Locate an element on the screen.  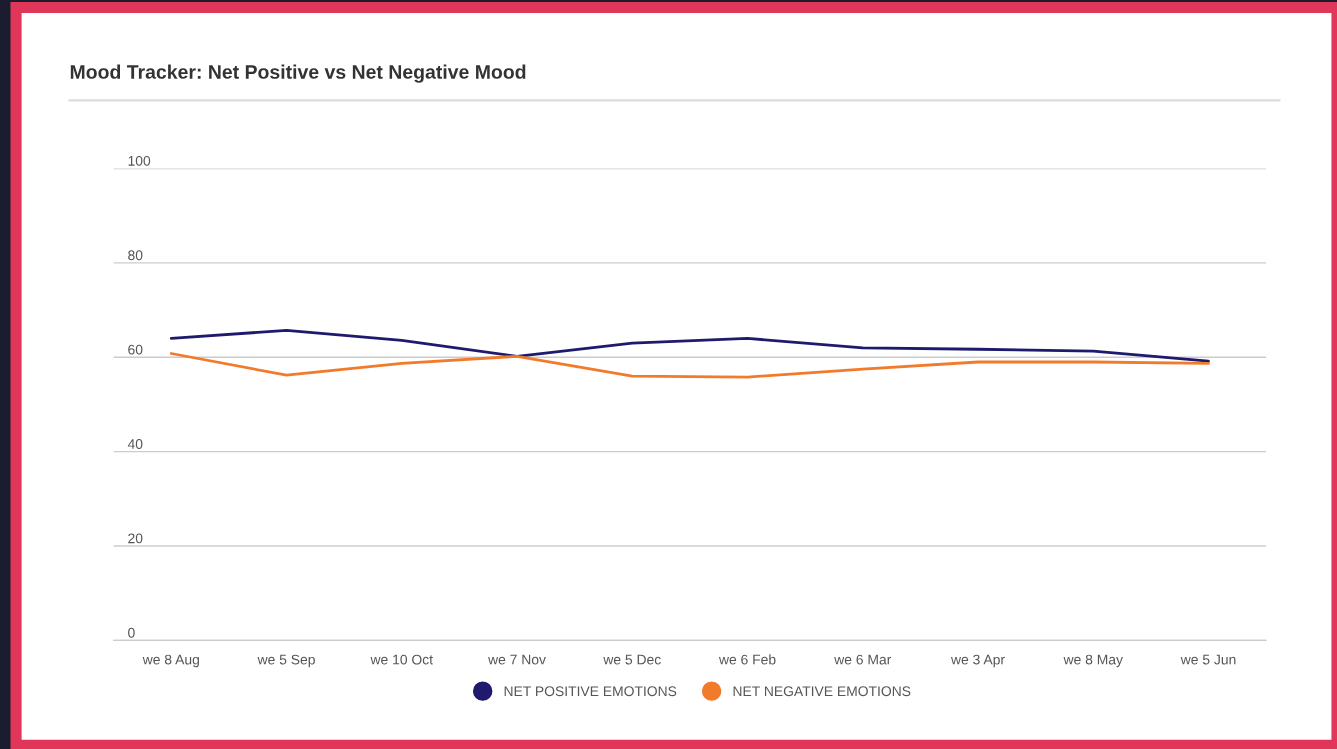
x-tick-label: we 8 May is located at coordinates (1093, 661).